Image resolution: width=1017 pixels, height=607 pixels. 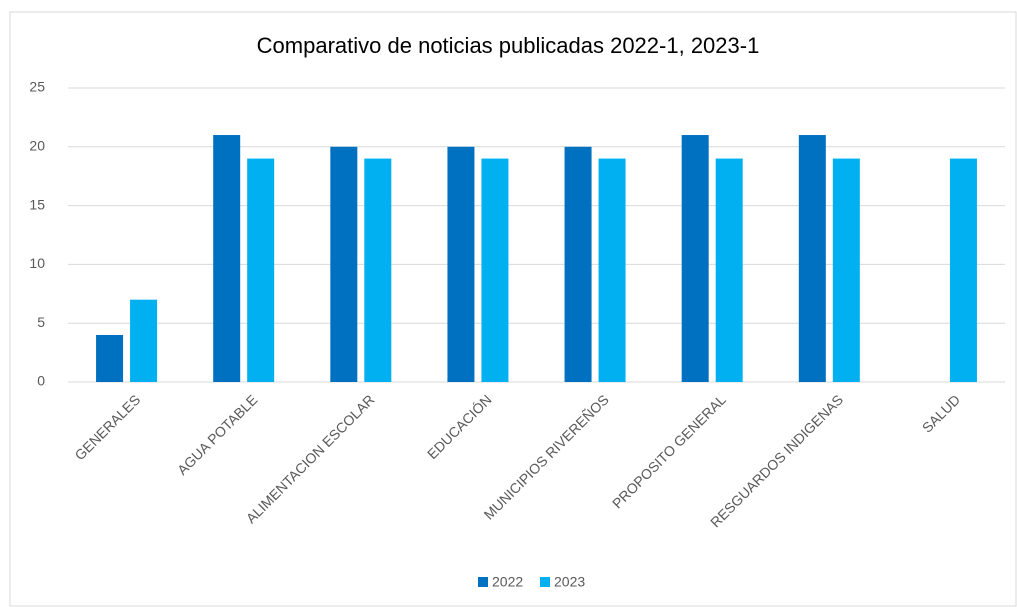 What do you see at coordinates (41, 381) in the screenshot?
I see `y-tick-label: 0` at bounding box center [41, 381].